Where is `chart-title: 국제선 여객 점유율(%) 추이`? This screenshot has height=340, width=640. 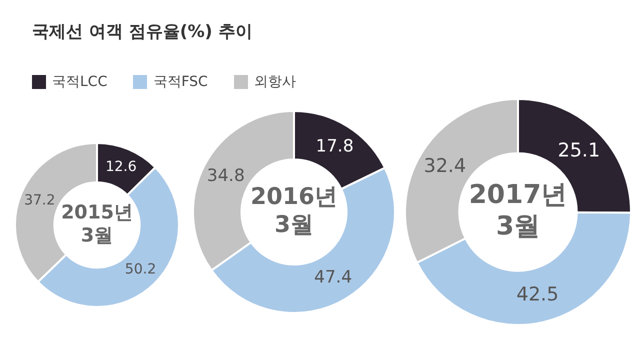
chart-title: 국제선 여객 점유율(%) 추이 is located at coordinates (142, 32).